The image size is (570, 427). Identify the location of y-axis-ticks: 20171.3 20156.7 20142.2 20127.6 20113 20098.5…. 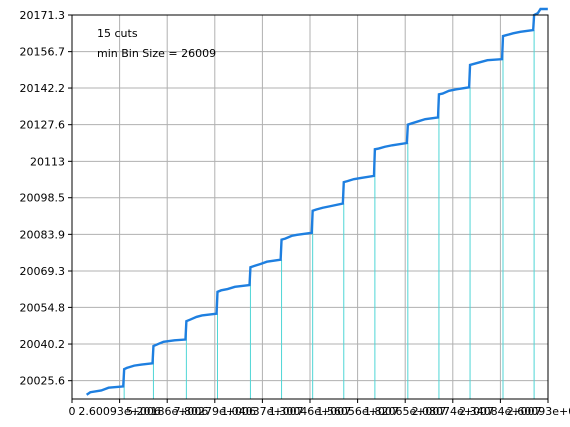
(46, 198).